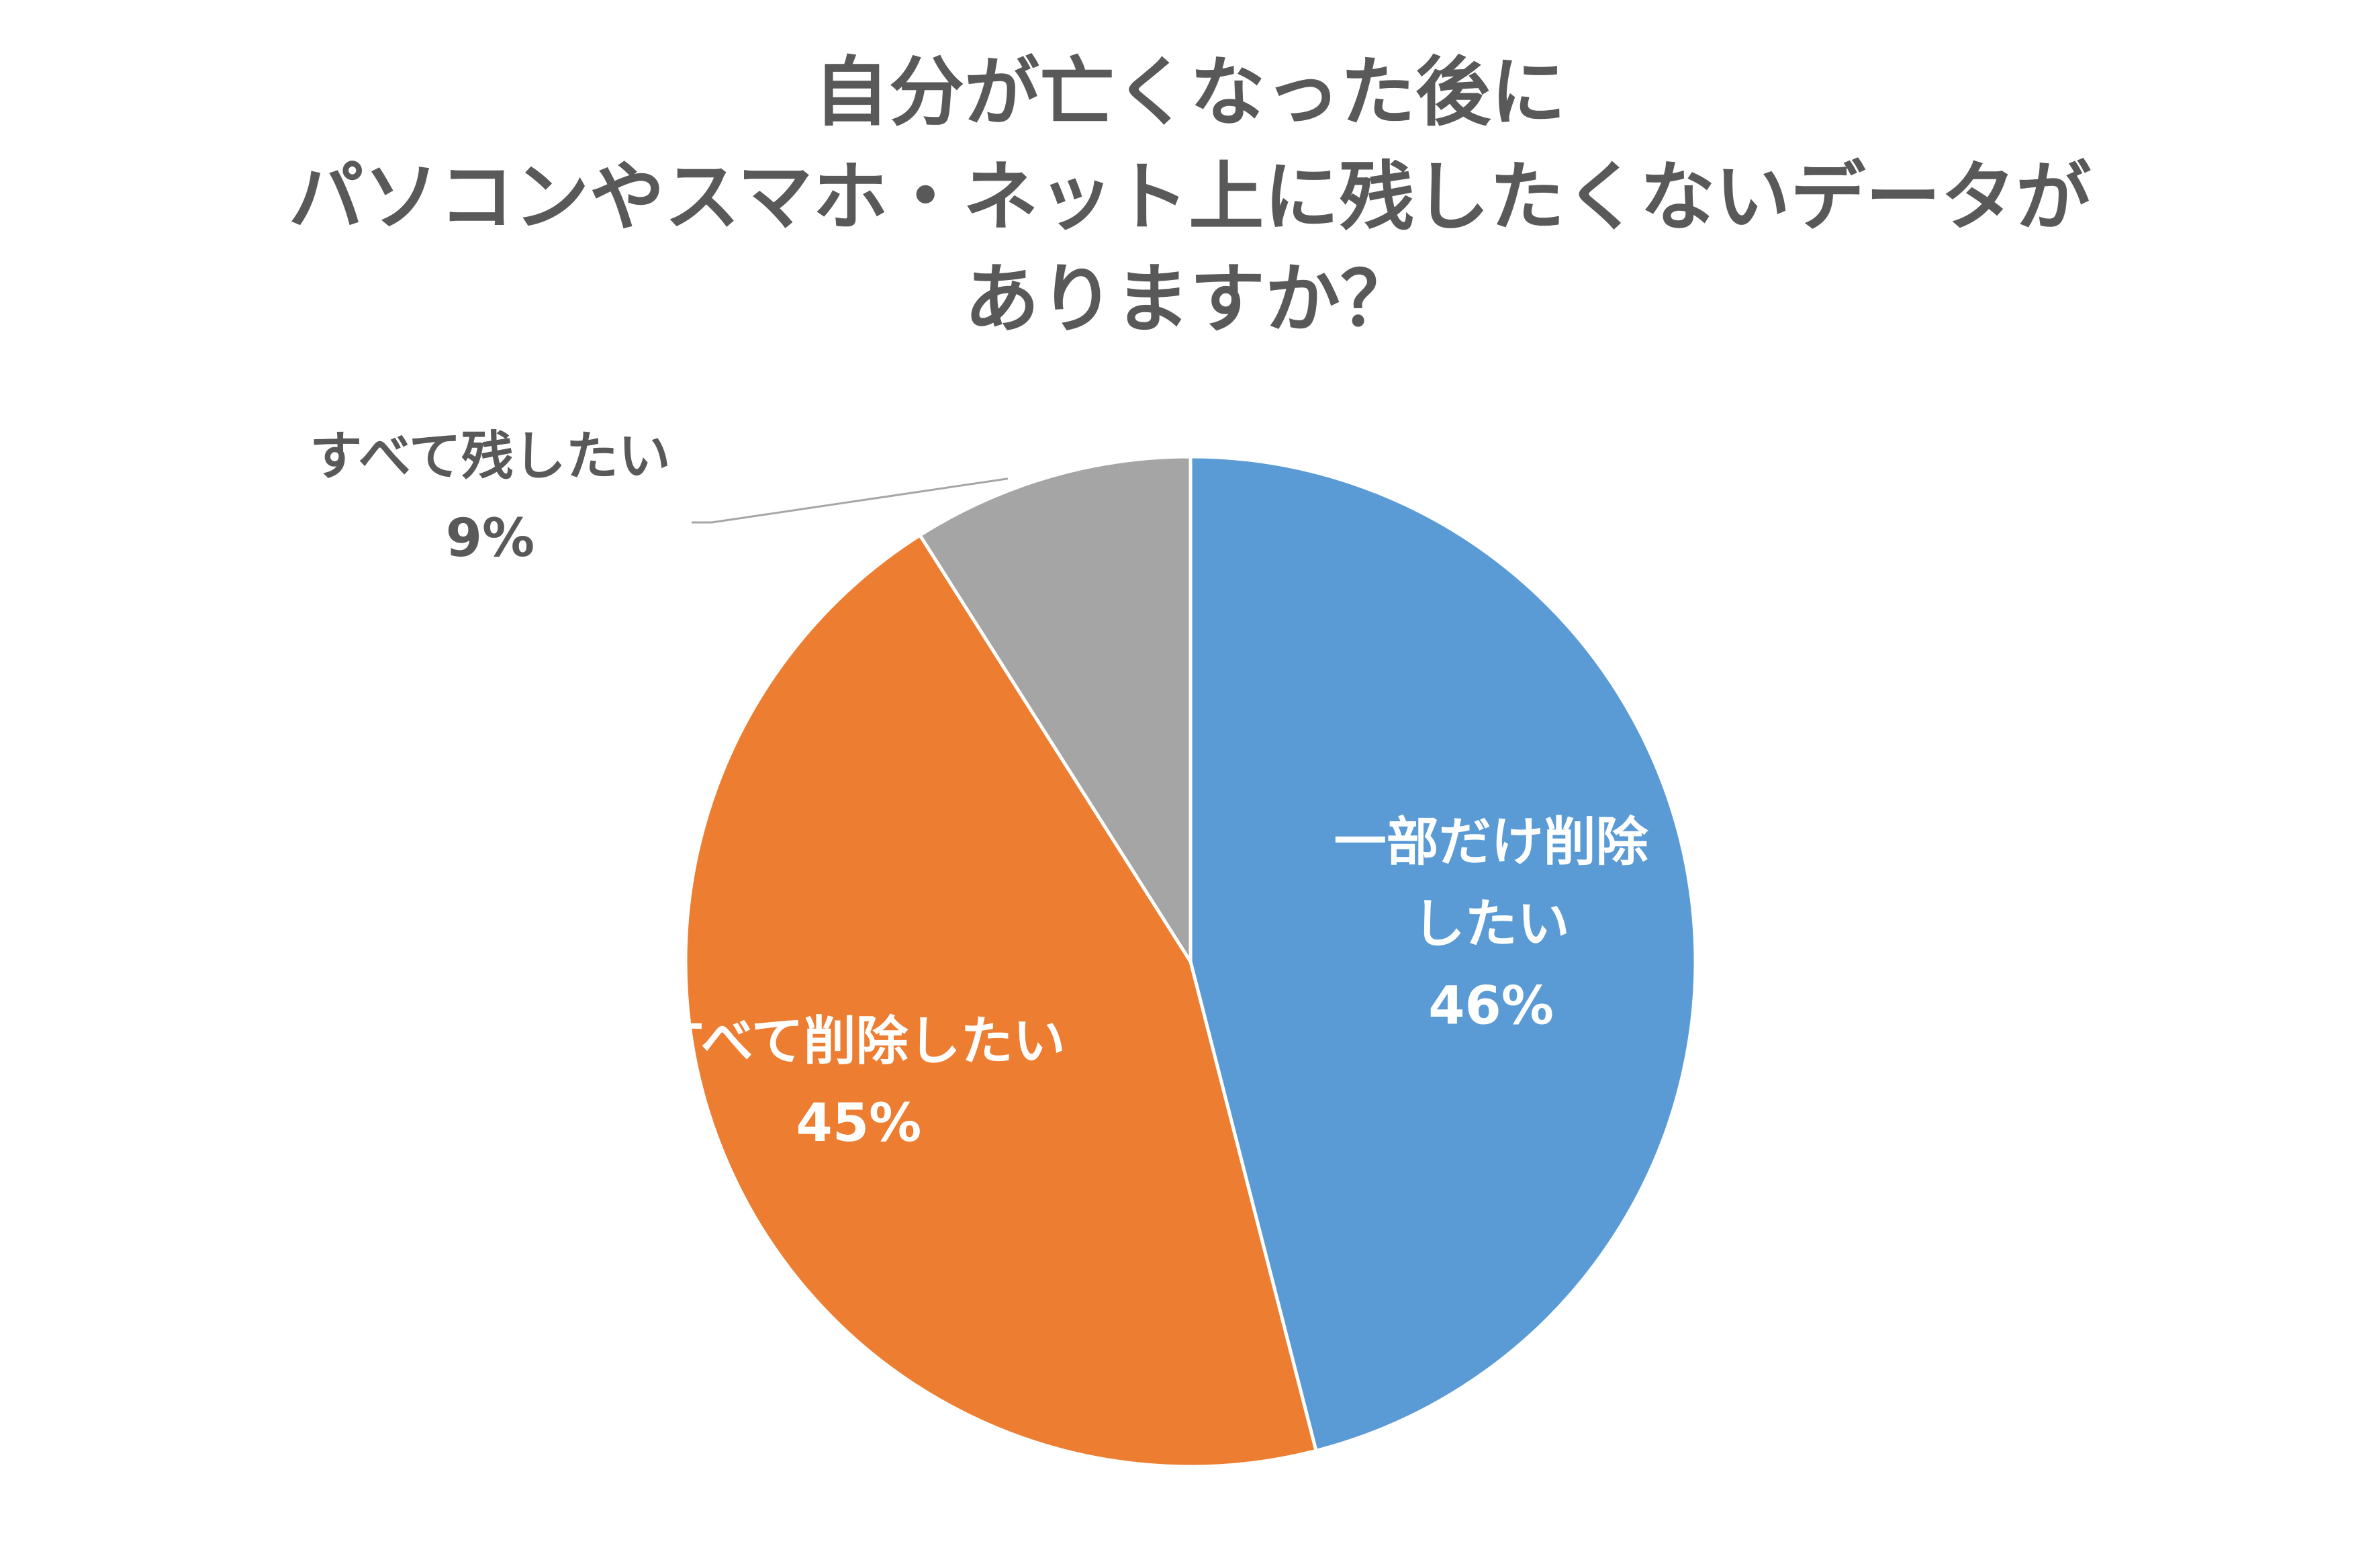  What do you see at coordinates (851, 500) in the screenshot?
I see `leader-line-keep-all` at bounding box center [851, 500].